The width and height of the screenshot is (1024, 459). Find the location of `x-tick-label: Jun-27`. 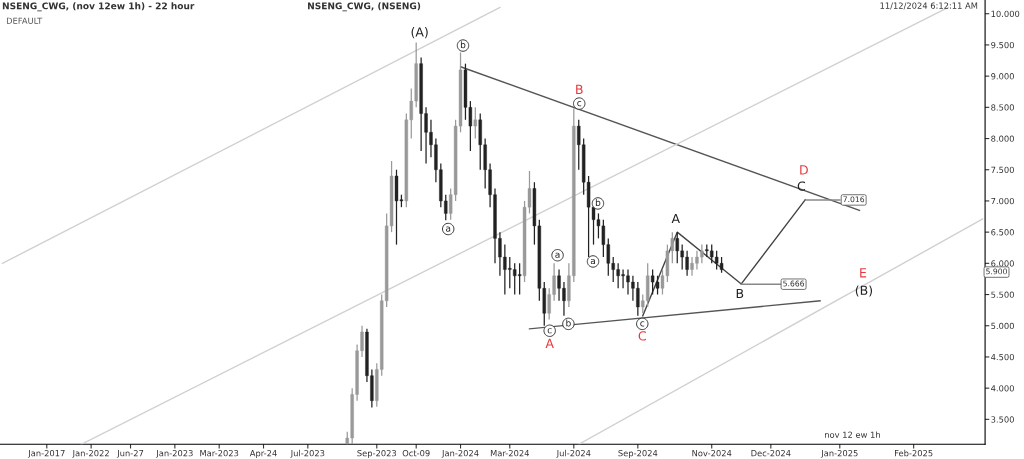

x-tick-label: Jun-27 is located at coordinates (130, 454).